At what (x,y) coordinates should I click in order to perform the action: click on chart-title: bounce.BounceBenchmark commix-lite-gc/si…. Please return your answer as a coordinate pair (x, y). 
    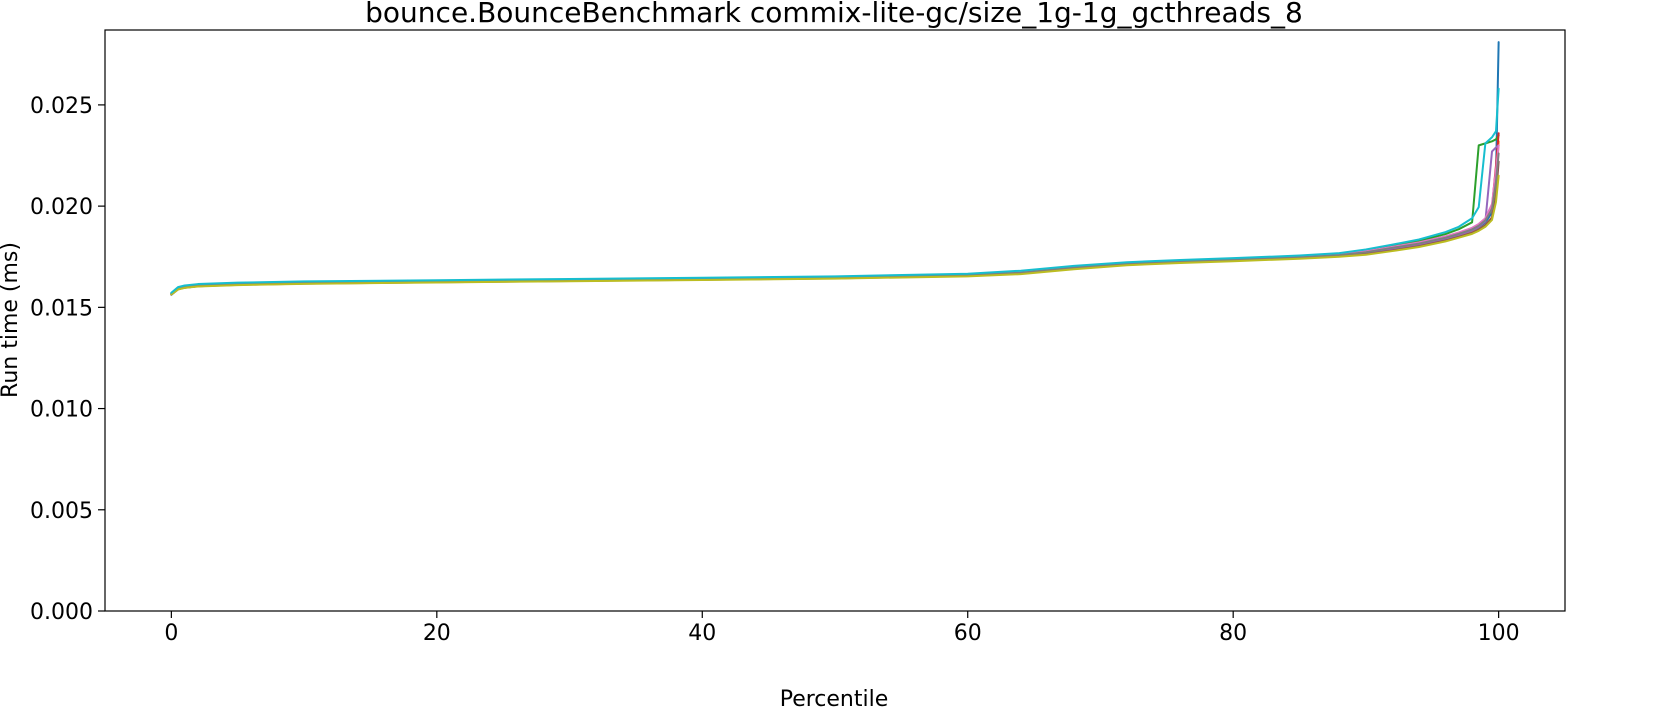
    Looking at the image, I should click on (834, 14).